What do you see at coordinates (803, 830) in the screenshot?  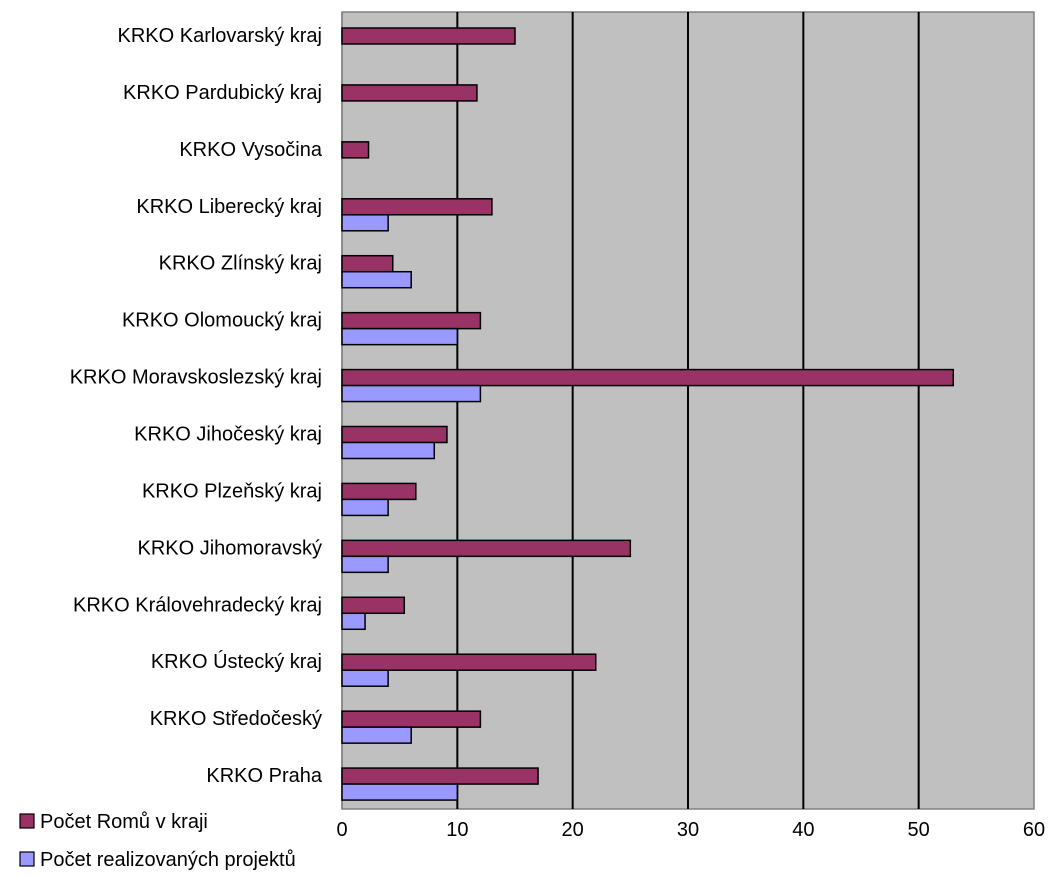 I see `x-tick-label: 40` at bounding box center [803, 830].